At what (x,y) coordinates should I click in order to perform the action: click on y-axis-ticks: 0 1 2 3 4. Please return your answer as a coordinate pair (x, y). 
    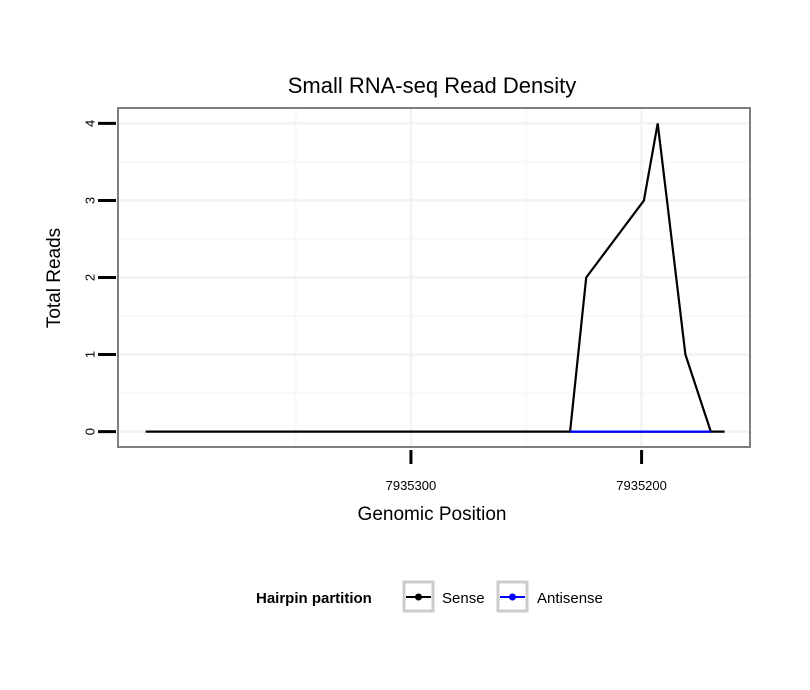
    Looking at the image, I should click on (99, 277).